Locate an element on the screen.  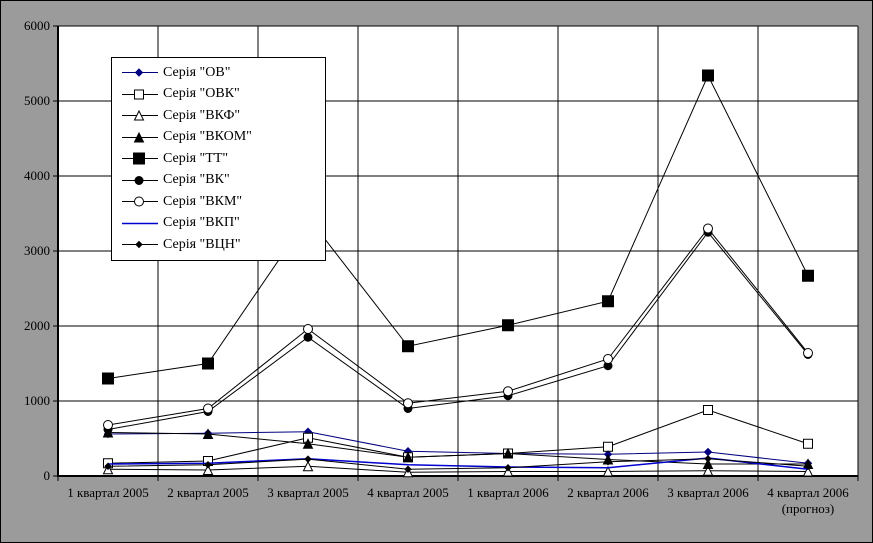
y-tick-label: 5000 is located at coordinates (37, 100).